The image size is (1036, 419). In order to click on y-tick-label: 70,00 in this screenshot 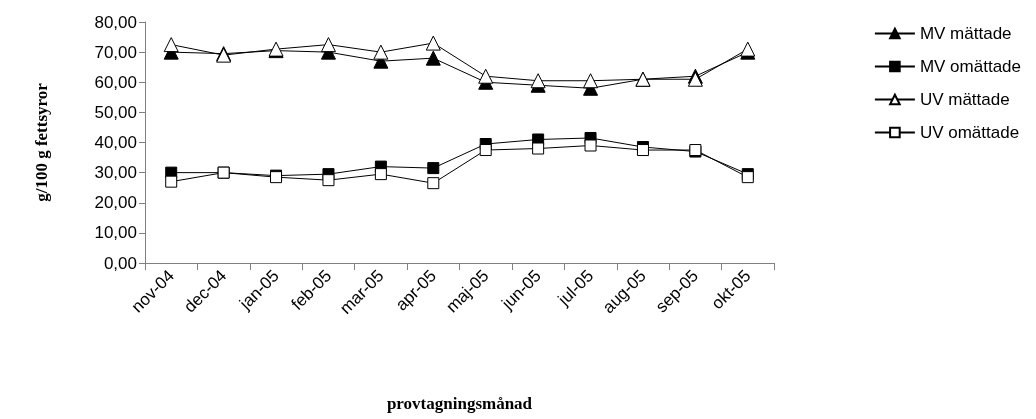, I will do `click(115, 52)`.